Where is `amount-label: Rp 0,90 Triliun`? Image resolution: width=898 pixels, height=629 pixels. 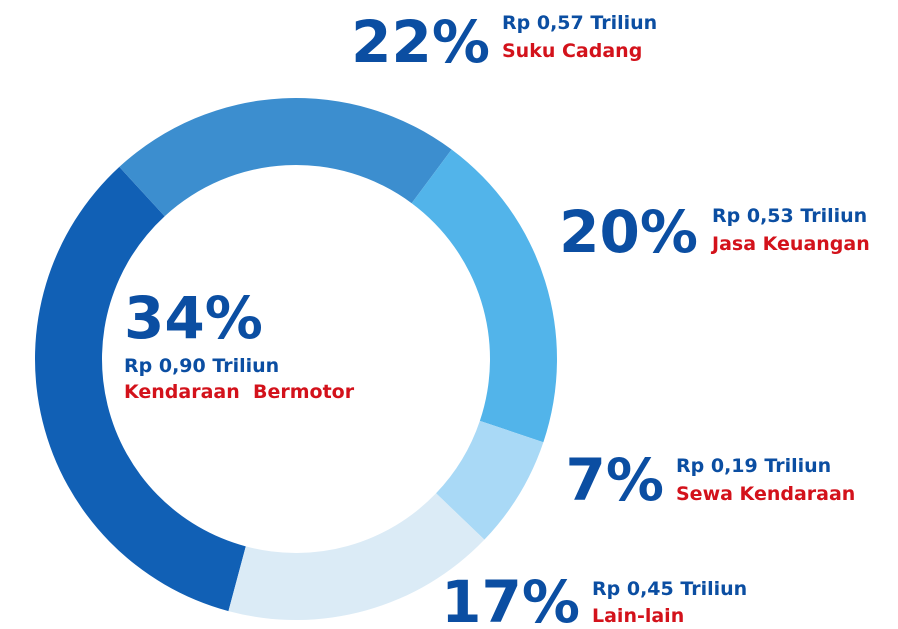
amount-label: Rp 0,90 Triliun is located at coordinates (201, 366).